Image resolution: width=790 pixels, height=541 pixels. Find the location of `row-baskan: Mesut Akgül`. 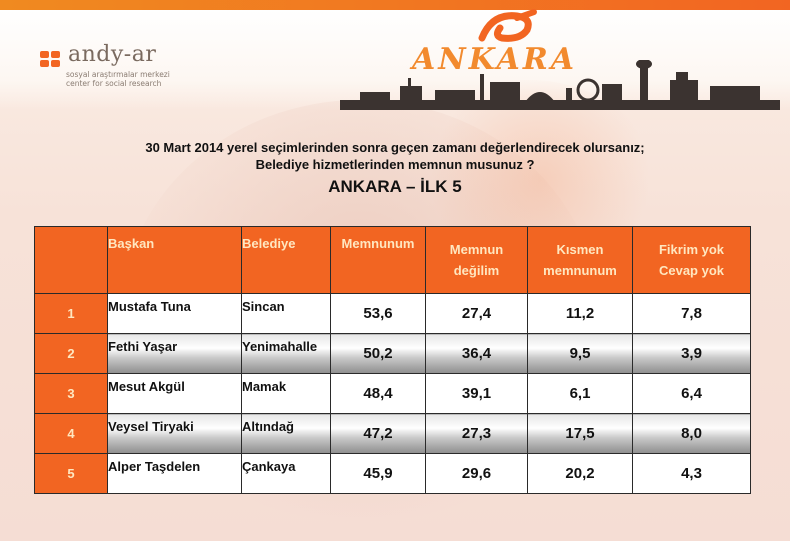

row-baskan: Mesut Akgül is located at coordinates (174, 393).